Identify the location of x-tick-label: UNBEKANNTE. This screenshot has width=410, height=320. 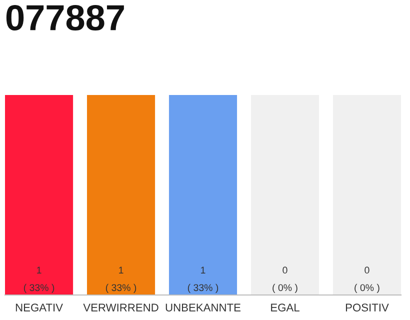
(203, 308).